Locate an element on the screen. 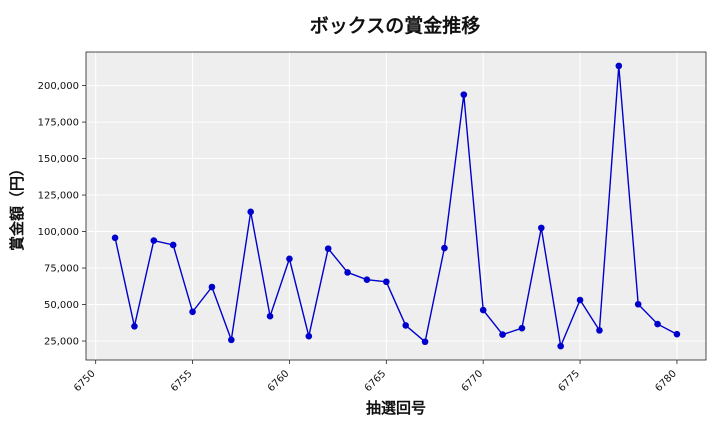  y-tick-label: 75,000 is located at coordinates (61, 269).